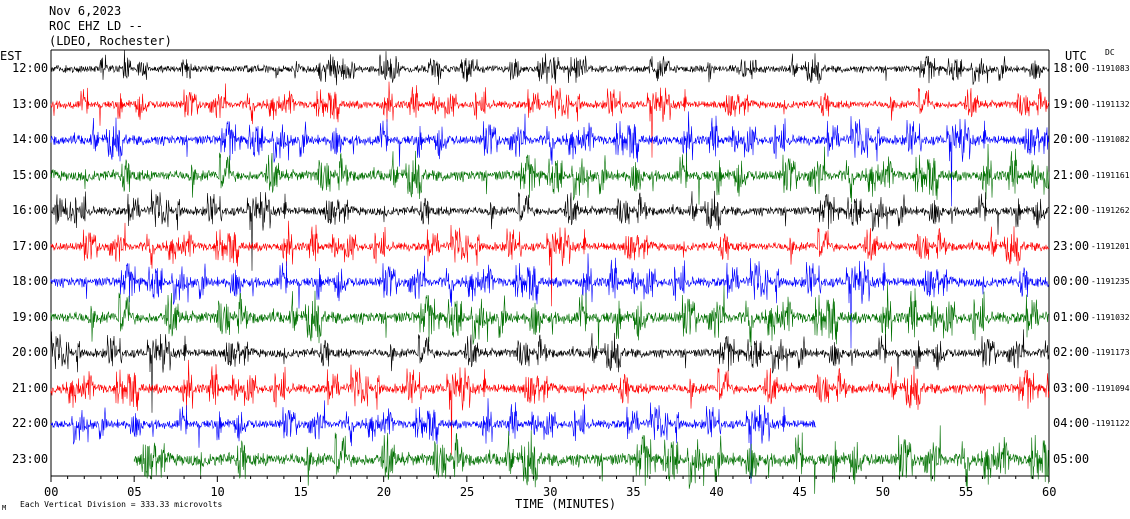 This screenshot has width=1130, height=519. What do you see at coordinates (1071, 352) in the screenshot?
I see `utc-hour-label: 02:00` at bounding box center [1071, 352].